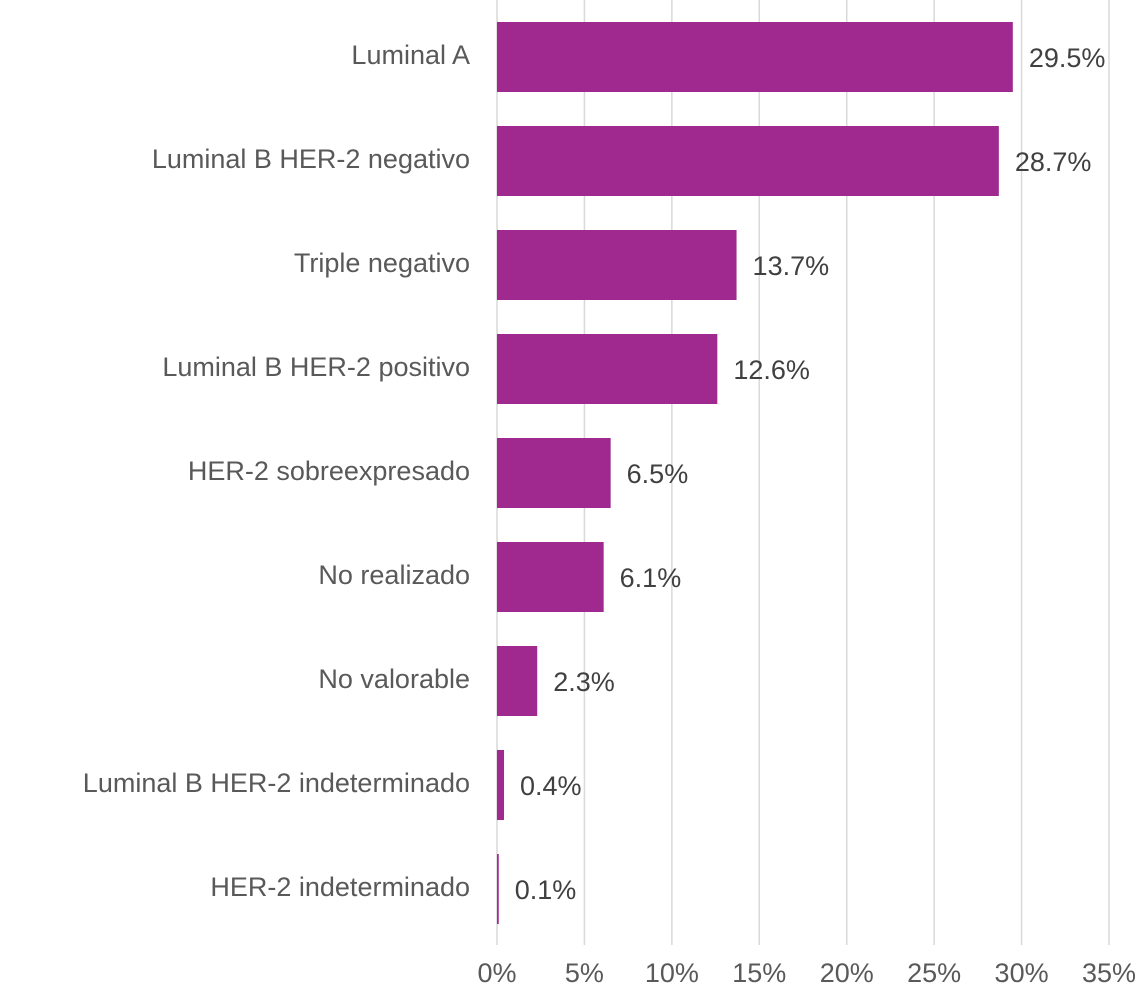 This screenshot has height=999, width=1148. What do you see at coordinates (1053, 162) in the screenshot?
I see `data-label: 28.7%` at bounding box center [1053, 162].